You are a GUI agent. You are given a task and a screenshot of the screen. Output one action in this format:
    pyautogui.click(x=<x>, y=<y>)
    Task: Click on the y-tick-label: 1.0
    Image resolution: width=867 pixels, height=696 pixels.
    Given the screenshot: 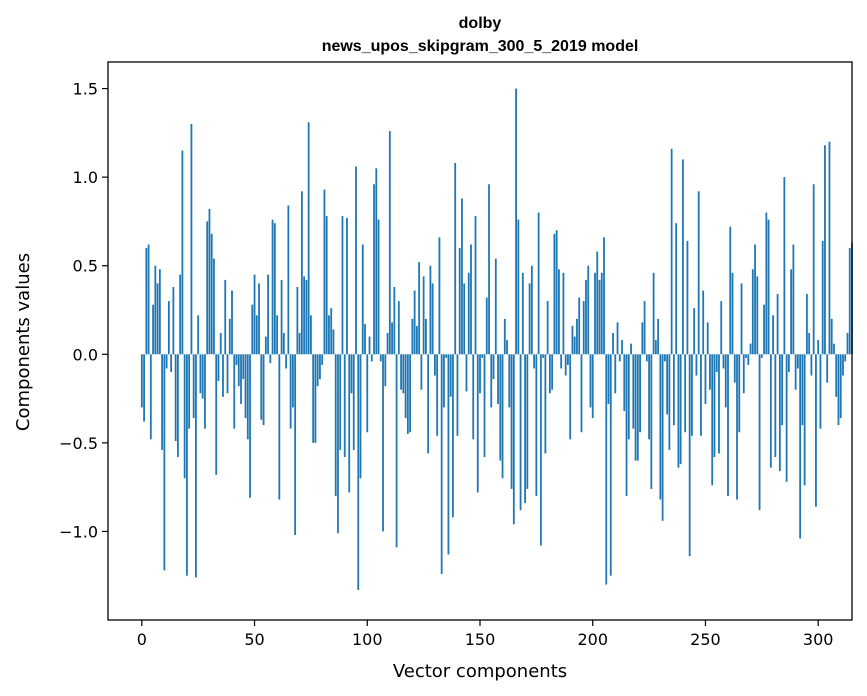 What is the action you would take?
    pyautogui.click(x=85, y=177)
    